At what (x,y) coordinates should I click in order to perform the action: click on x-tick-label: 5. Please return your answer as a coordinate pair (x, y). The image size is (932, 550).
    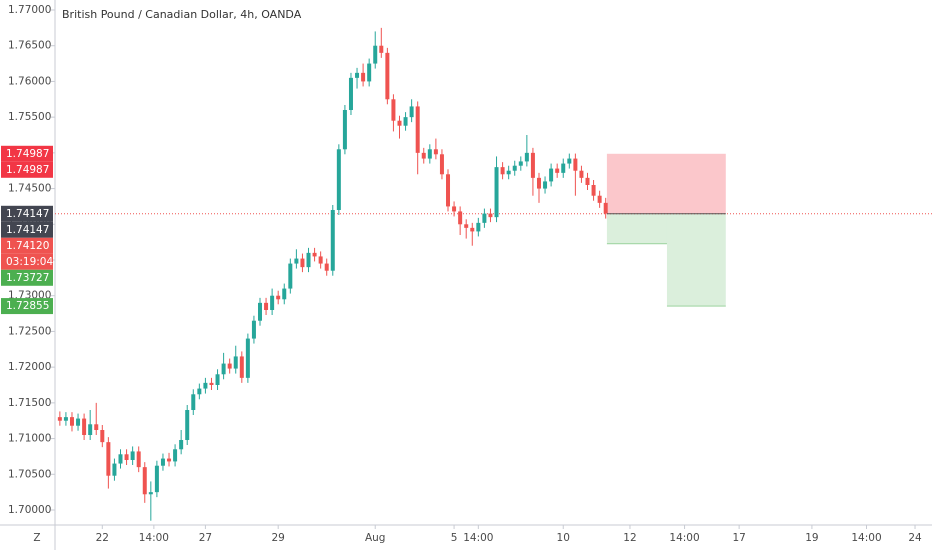
    Looking at the image, I should click on (454, 538).